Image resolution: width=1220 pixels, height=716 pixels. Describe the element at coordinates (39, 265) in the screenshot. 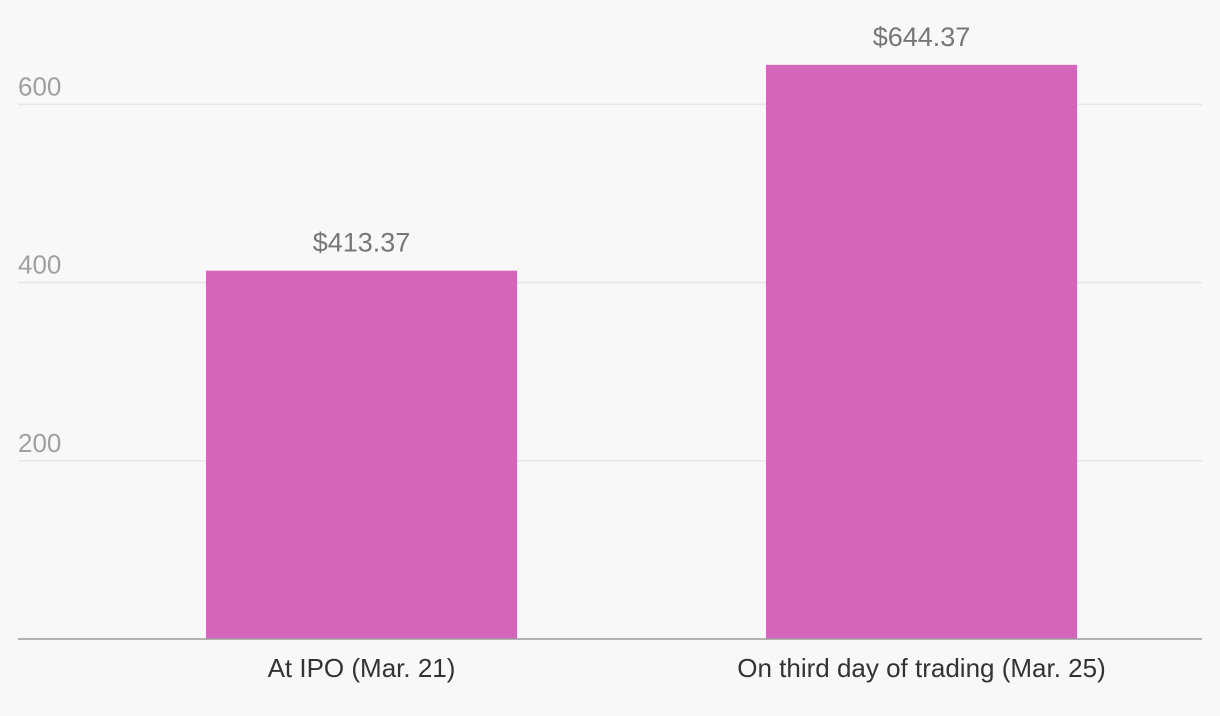

I see `y-tick-label: 400` at that location.